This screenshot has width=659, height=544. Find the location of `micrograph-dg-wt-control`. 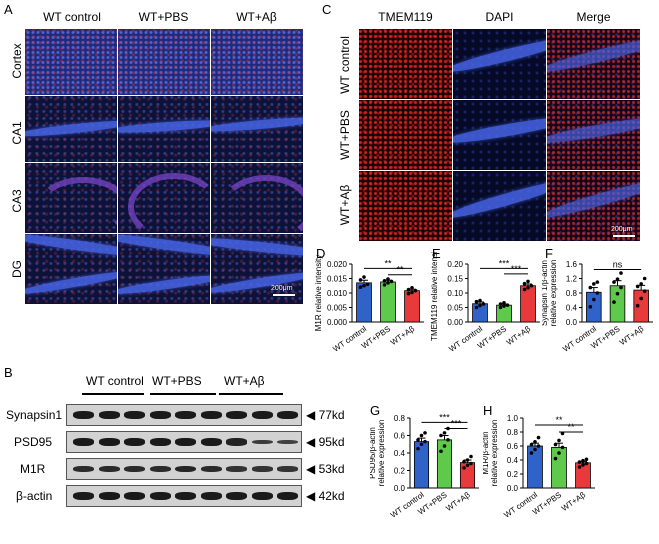

micrograph-dg-wt-control is located at coordinates (71, 269).